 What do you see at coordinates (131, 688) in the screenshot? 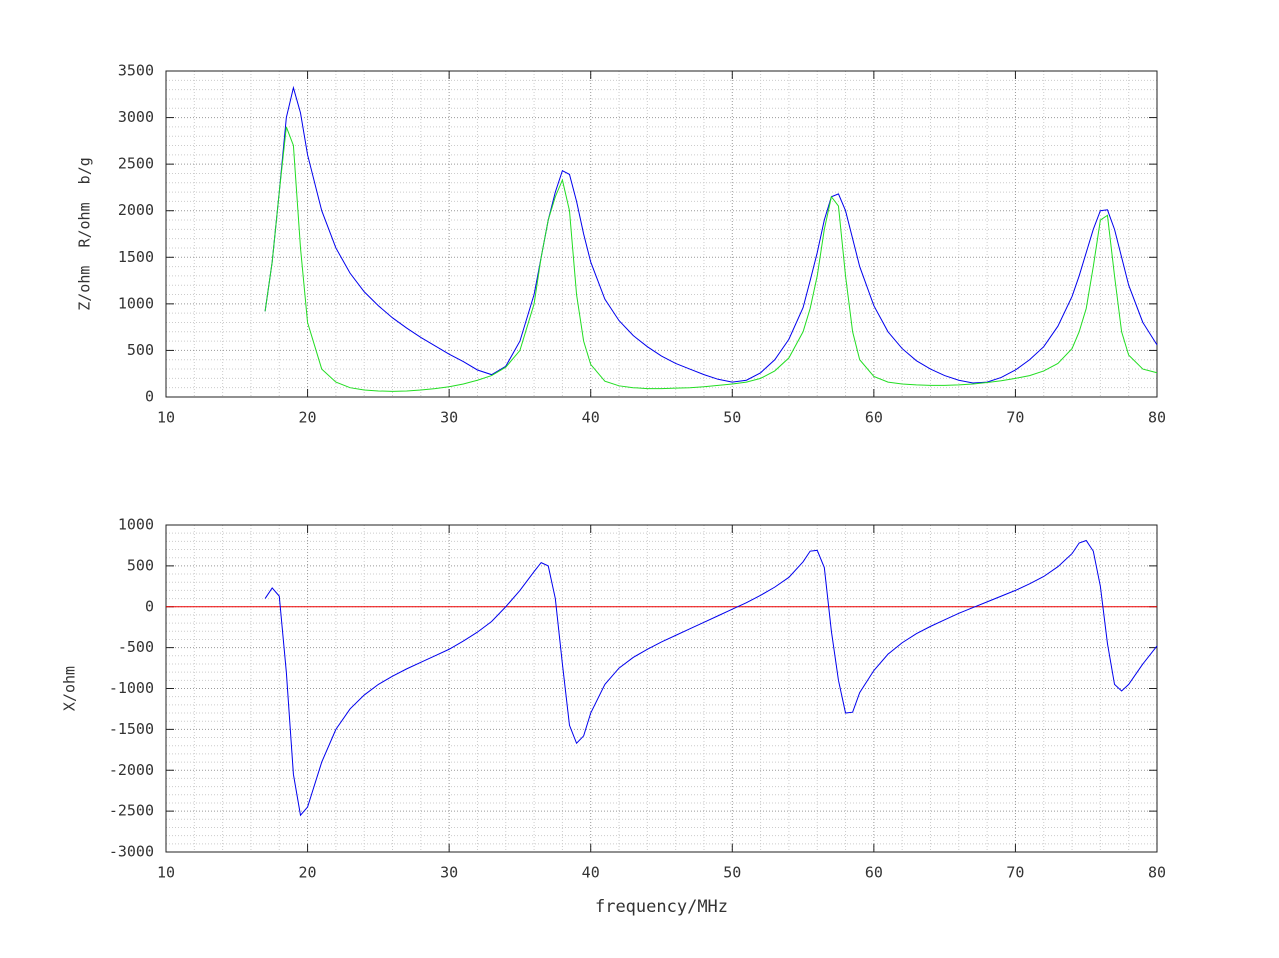
I see `y-tick-label: -1000` at bounding box center [131, 688].